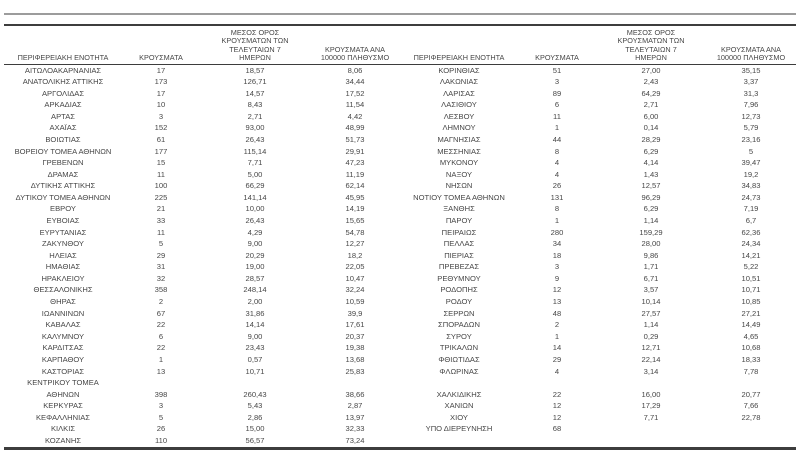 Image resolution: width=800 pixels, height=454 pixels. I want to click on per-100k-cell: 20,37, so click(355, 336).